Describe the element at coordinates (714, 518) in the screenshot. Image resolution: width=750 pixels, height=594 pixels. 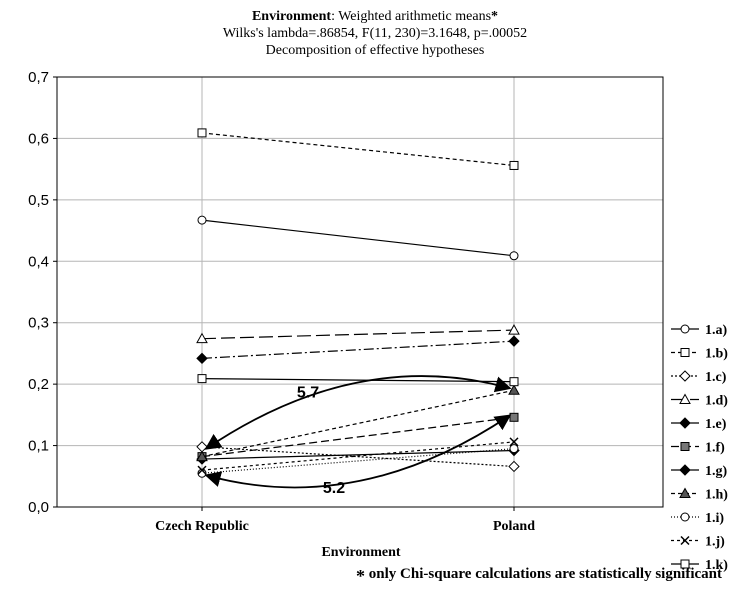
I see `legend-label: 1.i)` at that location.